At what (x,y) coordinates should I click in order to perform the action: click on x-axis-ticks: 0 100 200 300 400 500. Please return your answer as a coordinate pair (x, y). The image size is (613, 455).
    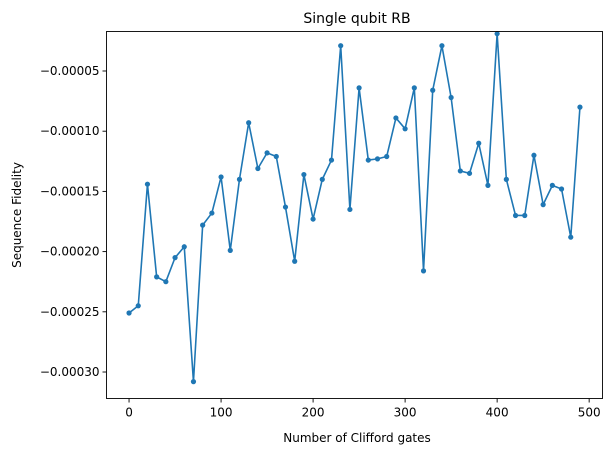
    Looking at the image, I should click on (363, 409).